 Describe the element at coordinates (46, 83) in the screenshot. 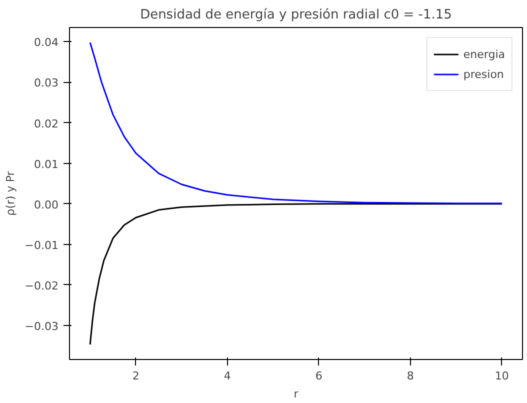

I see `y-tick-label: 0.03` at that location.